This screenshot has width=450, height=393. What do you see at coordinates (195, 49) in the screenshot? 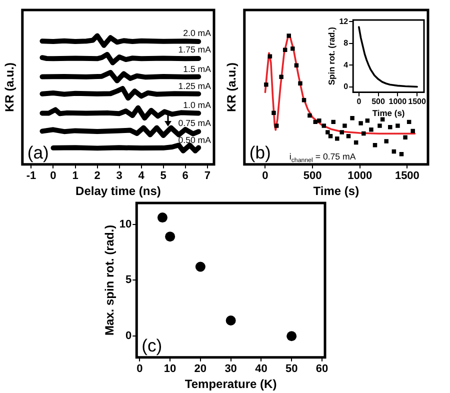
I see `series-label: 1.75 mA` at bounding box center [195, 49].